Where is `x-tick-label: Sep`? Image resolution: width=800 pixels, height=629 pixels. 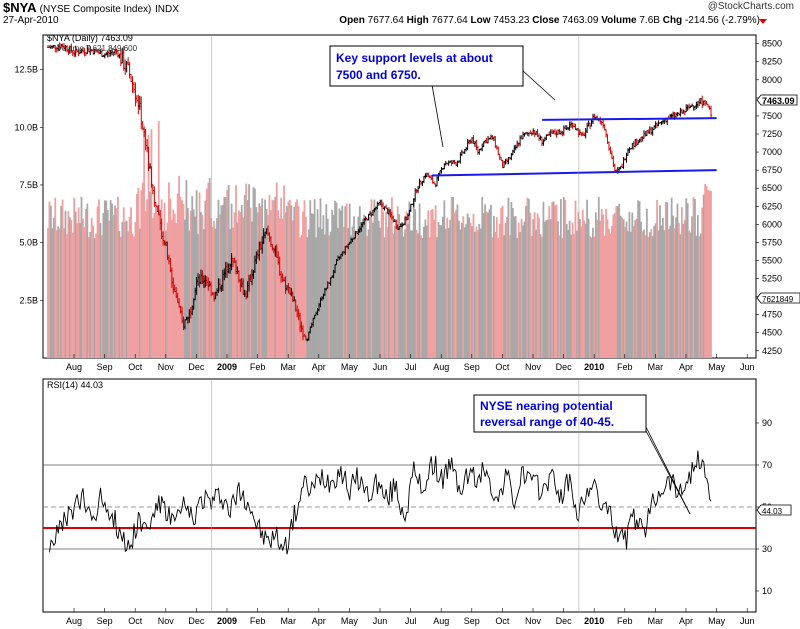
x-tick-label: Sep is located at coordinates (472, 367).